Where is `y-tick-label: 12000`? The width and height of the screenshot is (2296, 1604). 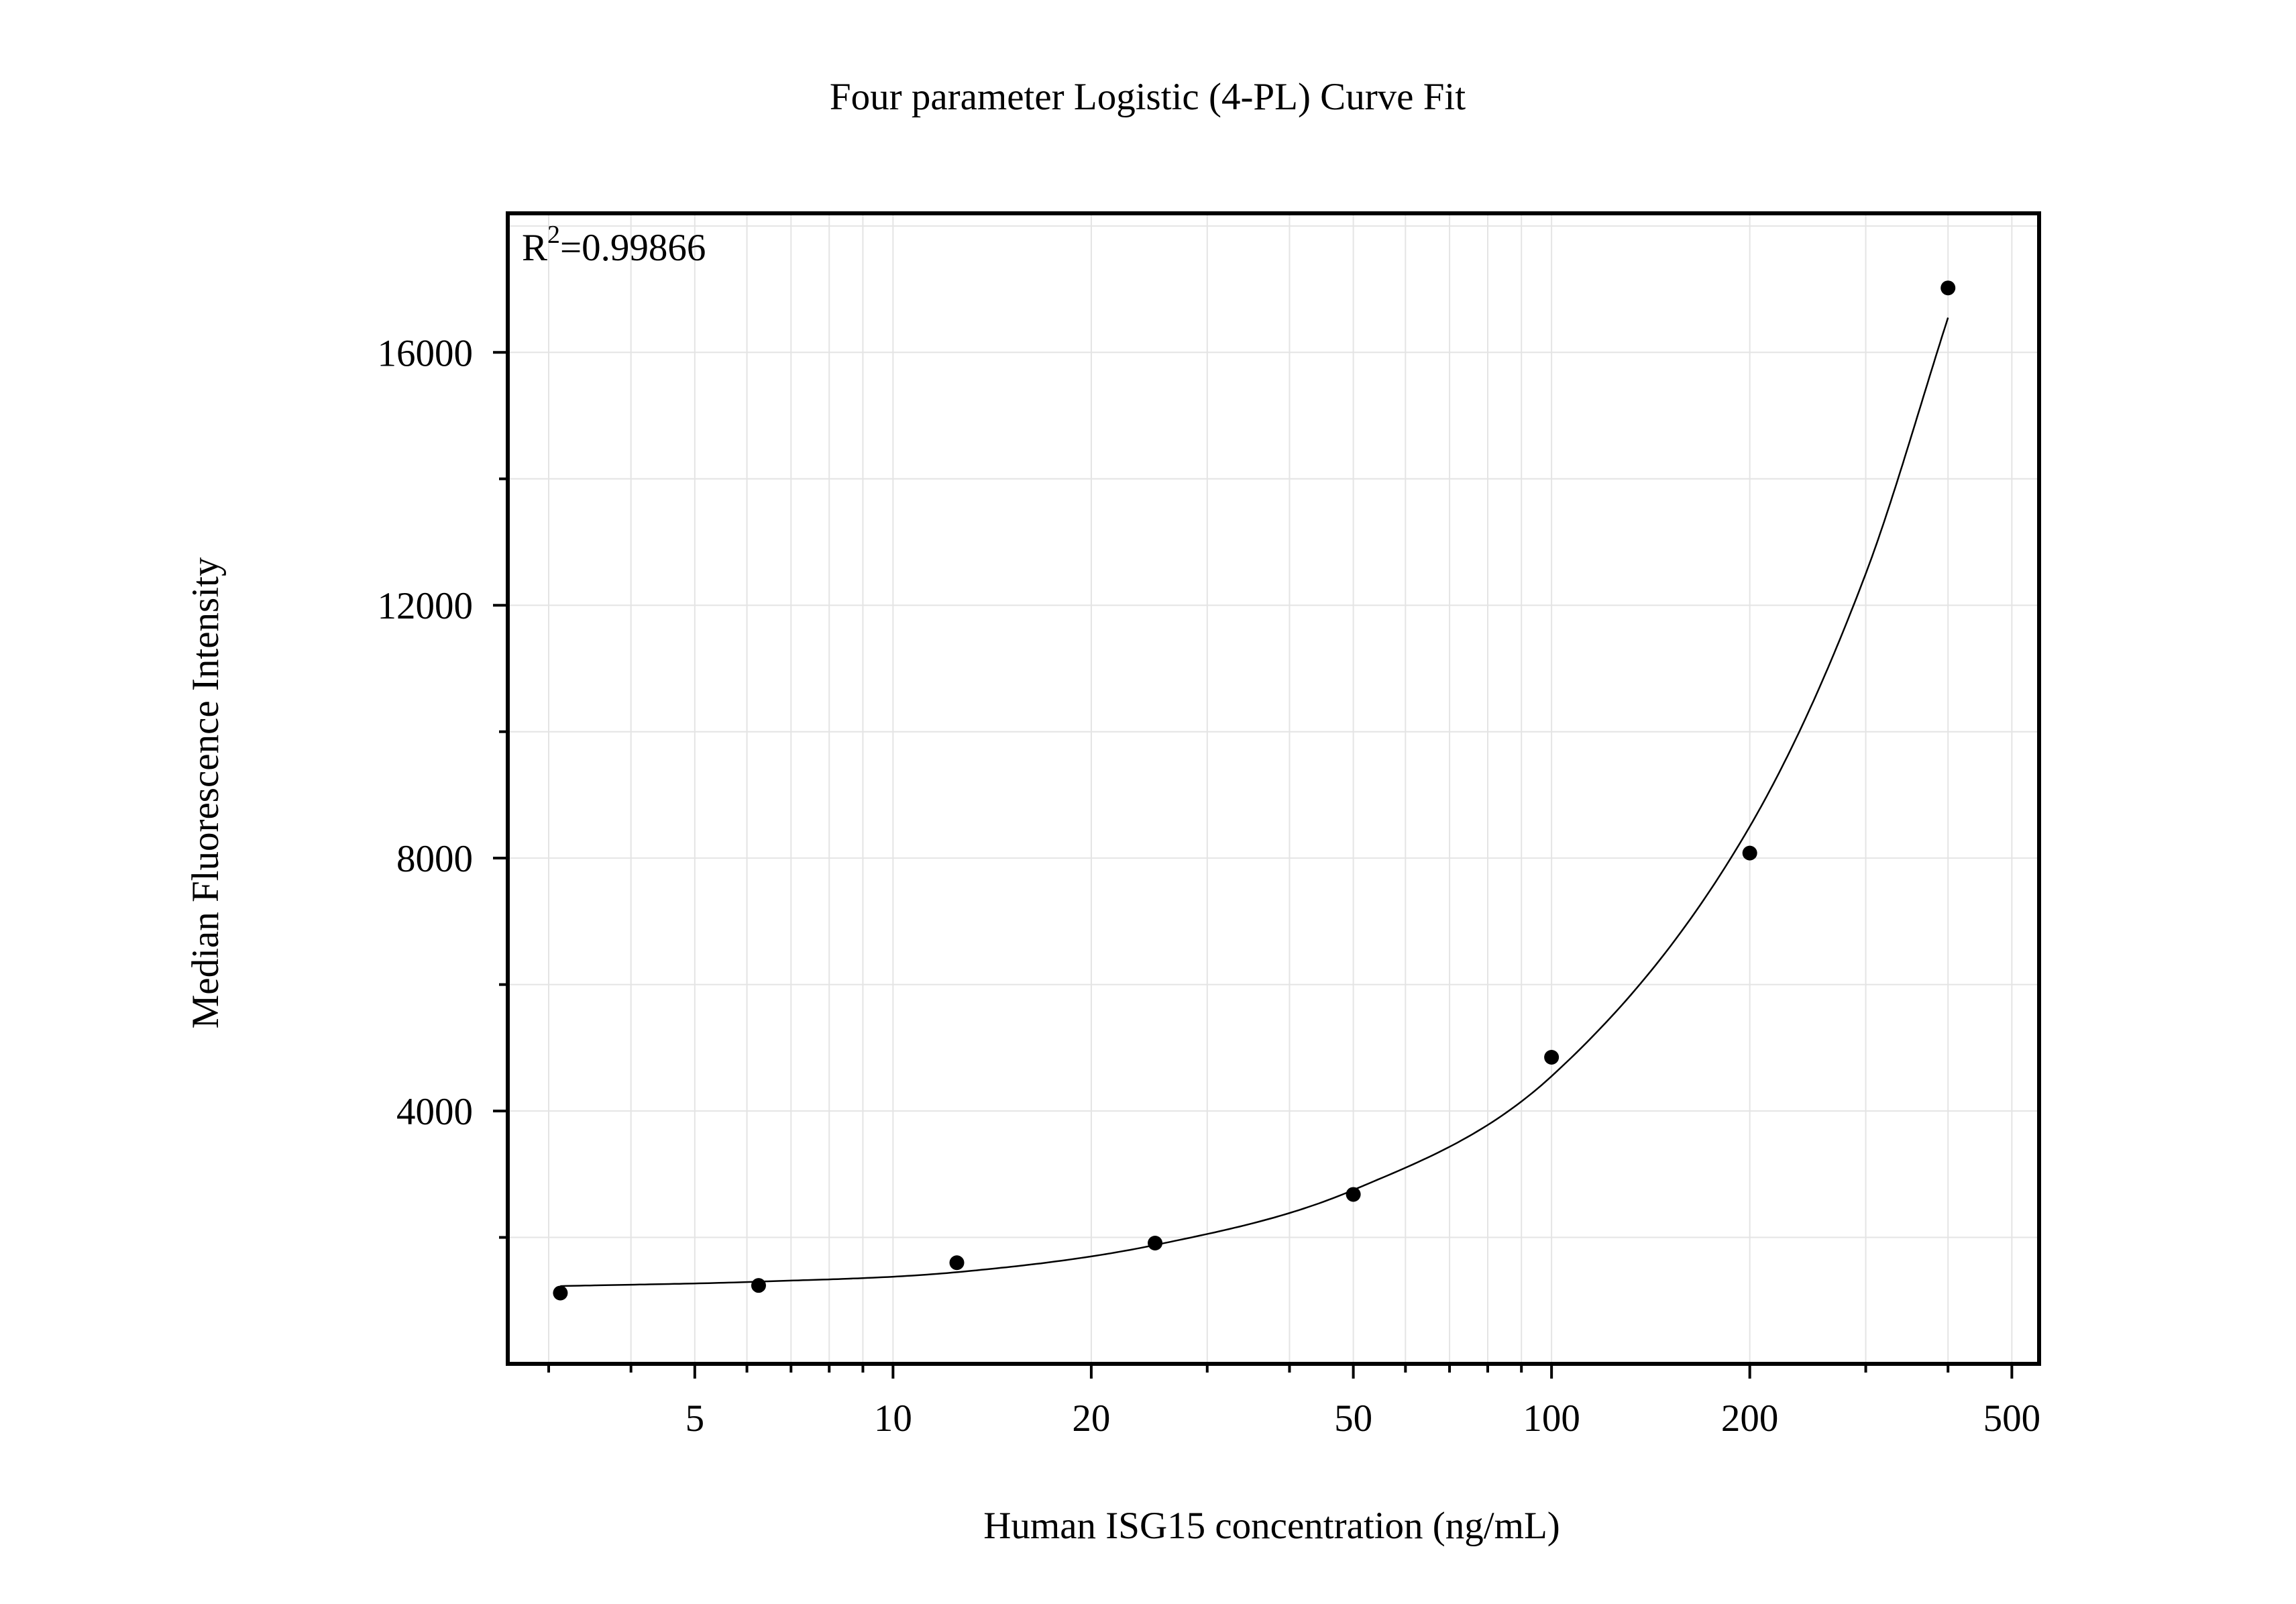 y-tick-label: 12000 is located at coordinates (426, 606).